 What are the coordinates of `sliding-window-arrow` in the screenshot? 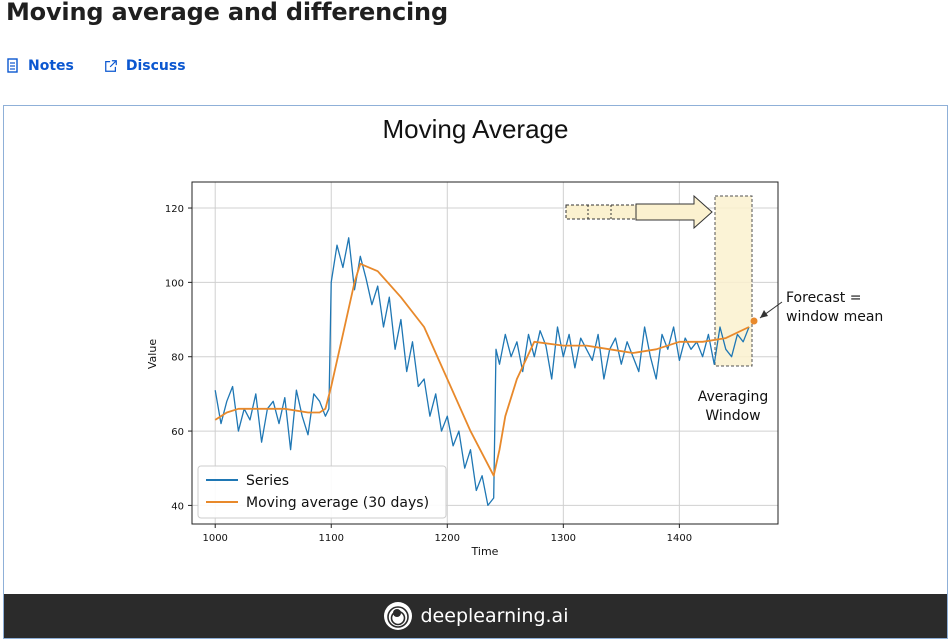 It's located at (639, 212).